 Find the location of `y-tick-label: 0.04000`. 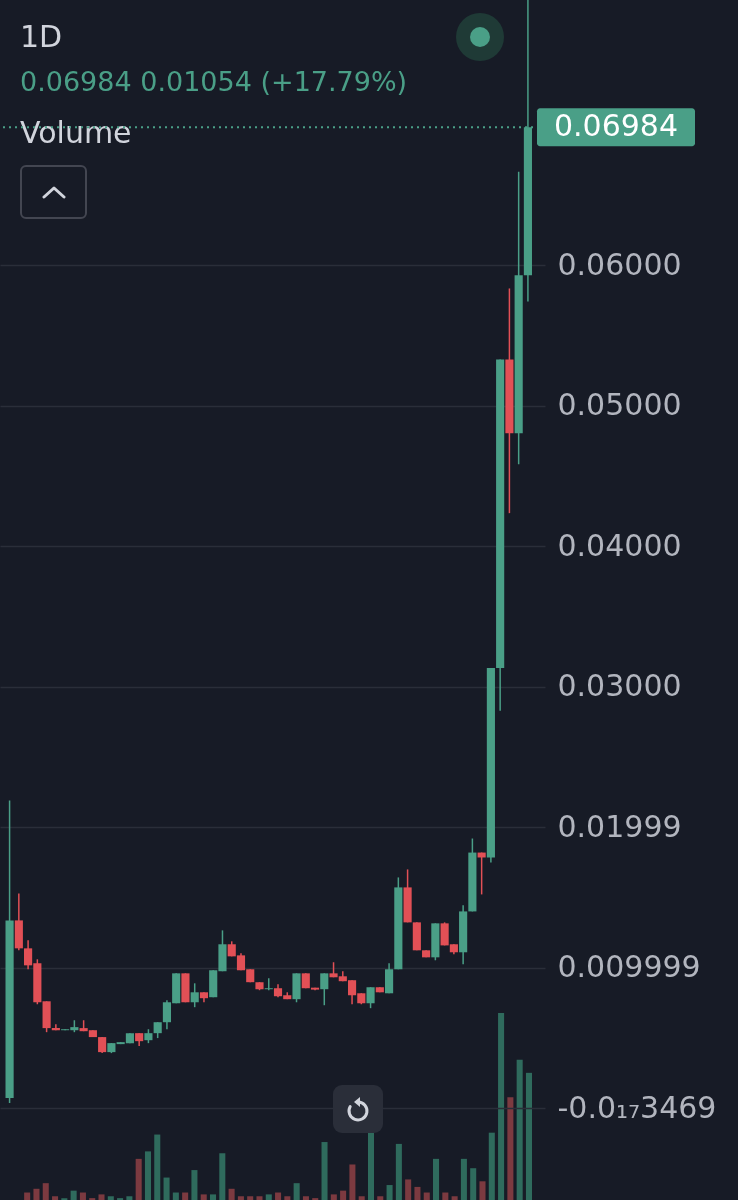

y-tick-label: 0.04000 is located at coordinates (619, 545).